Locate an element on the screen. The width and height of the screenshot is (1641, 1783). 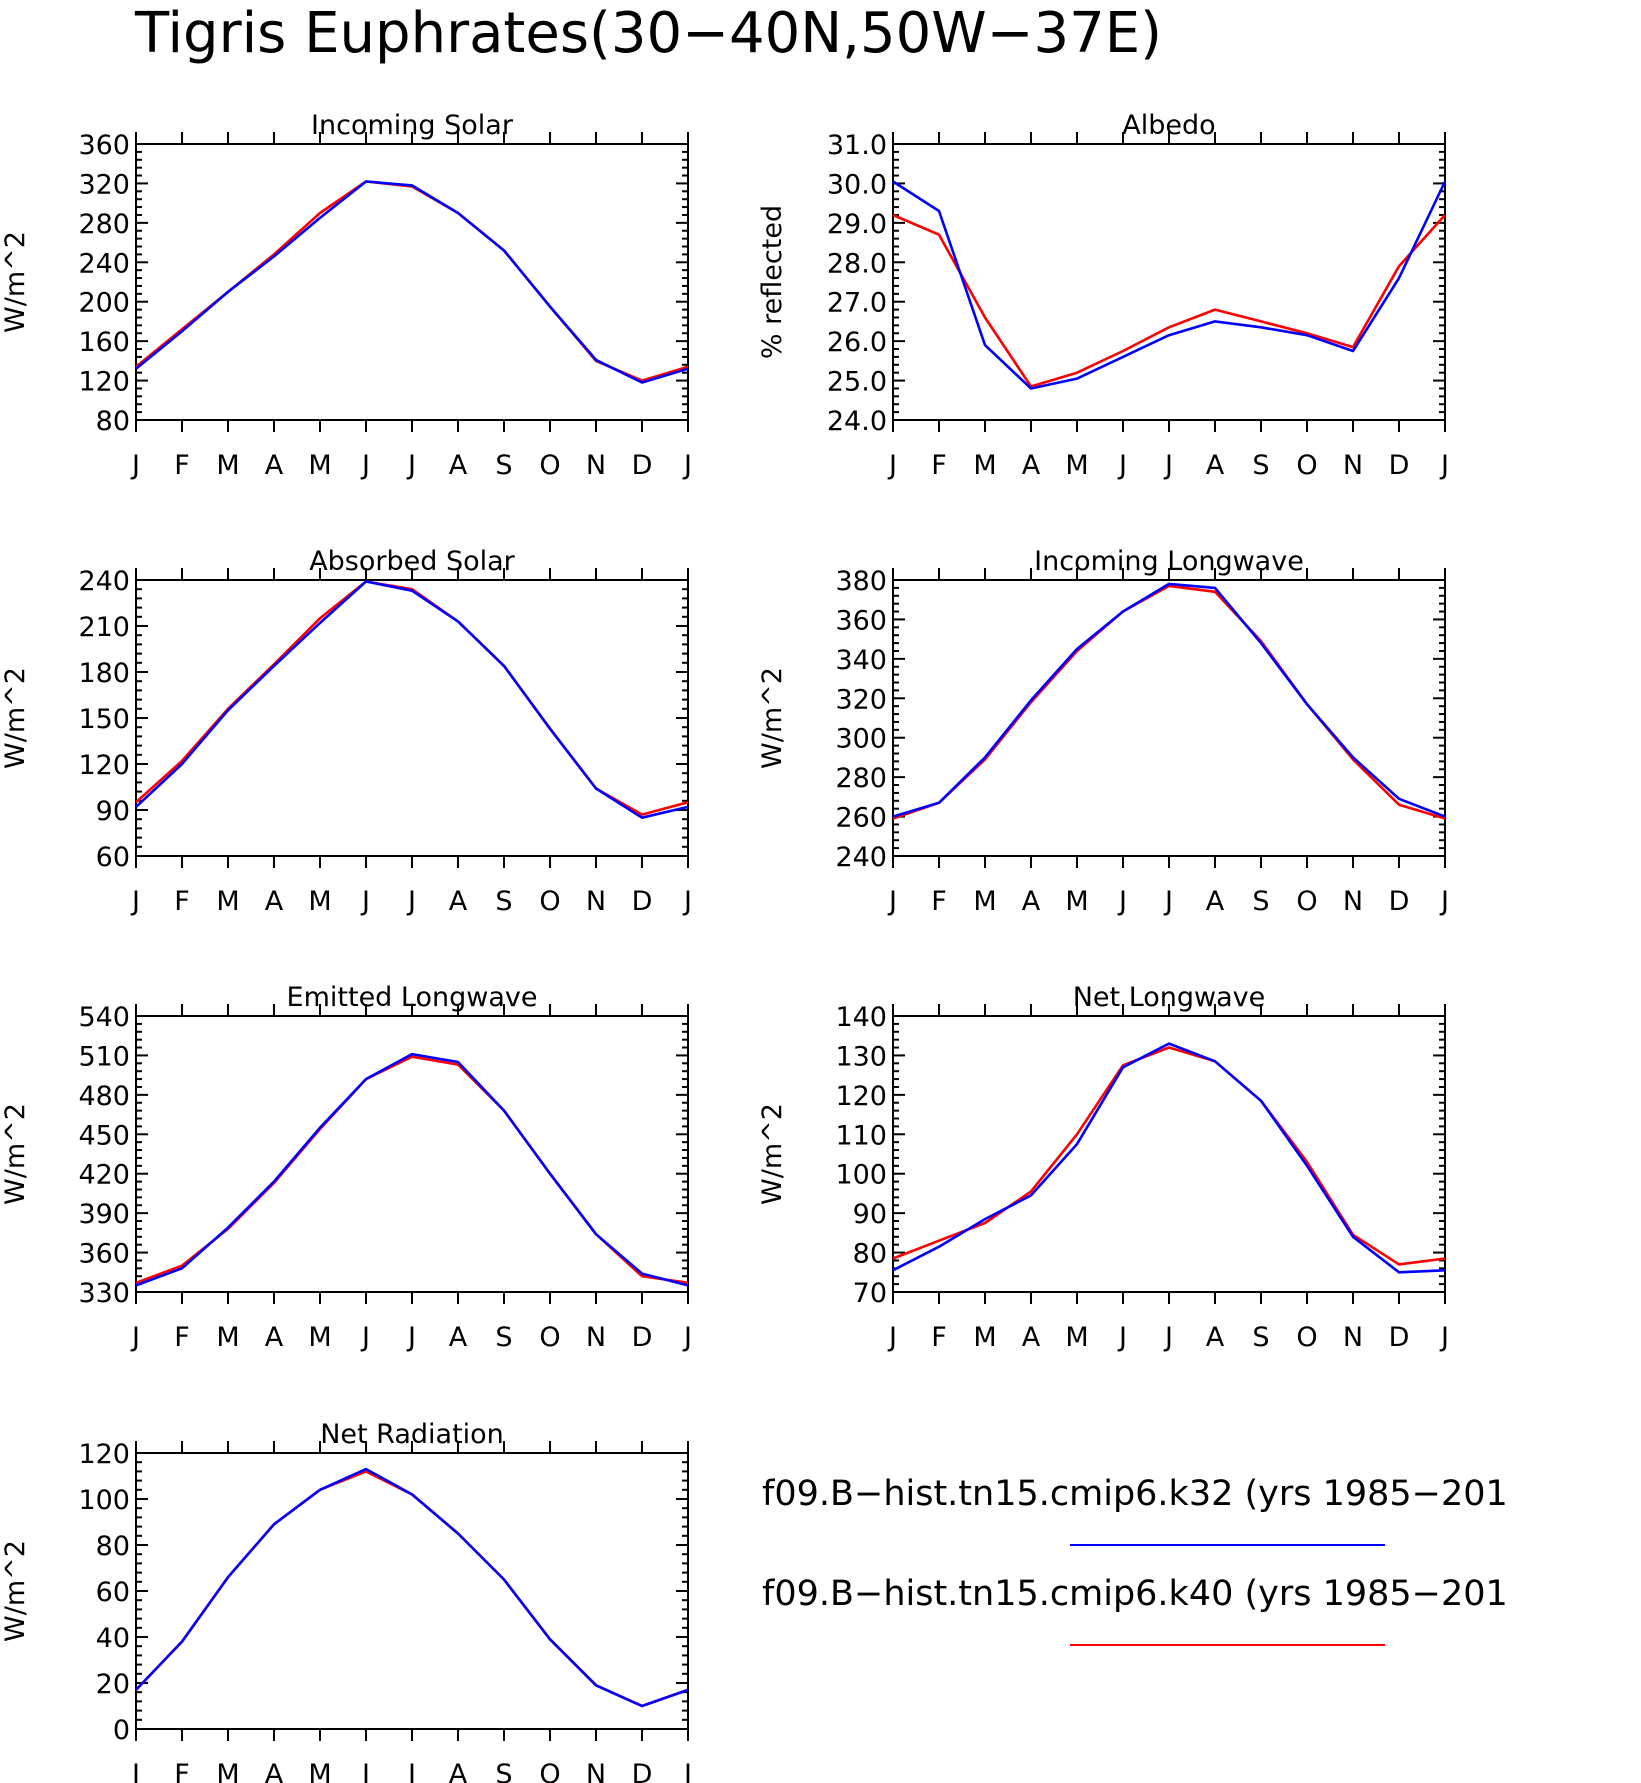
y-tick-label: 27.0 is located at coordinates (857, 303).